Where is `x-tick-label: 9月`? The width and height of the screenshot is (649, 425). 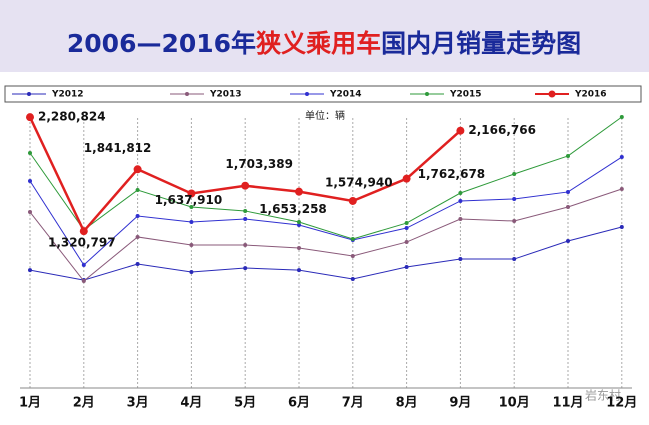
x-tick-label: 9月 is located at coordinates (460, 403).